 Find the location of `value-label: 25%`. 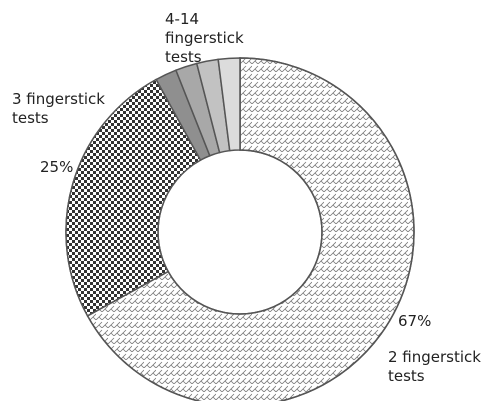

value-label: 25% is located at coordinates (57, 167).